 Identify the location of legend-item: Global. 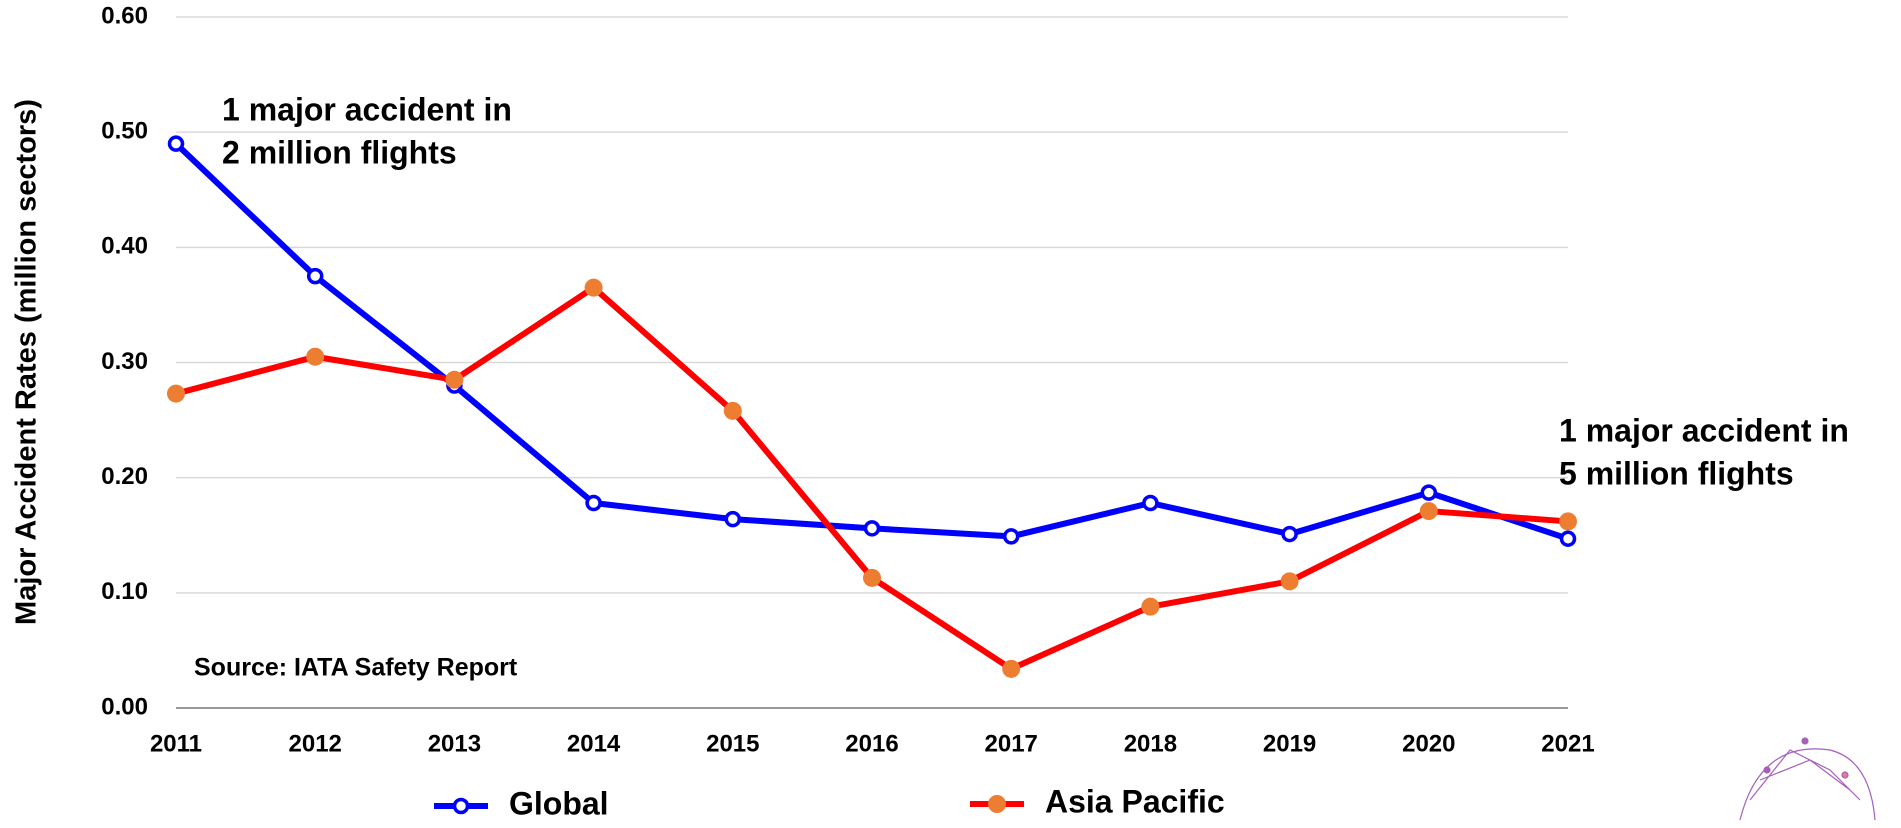
(521, 803).